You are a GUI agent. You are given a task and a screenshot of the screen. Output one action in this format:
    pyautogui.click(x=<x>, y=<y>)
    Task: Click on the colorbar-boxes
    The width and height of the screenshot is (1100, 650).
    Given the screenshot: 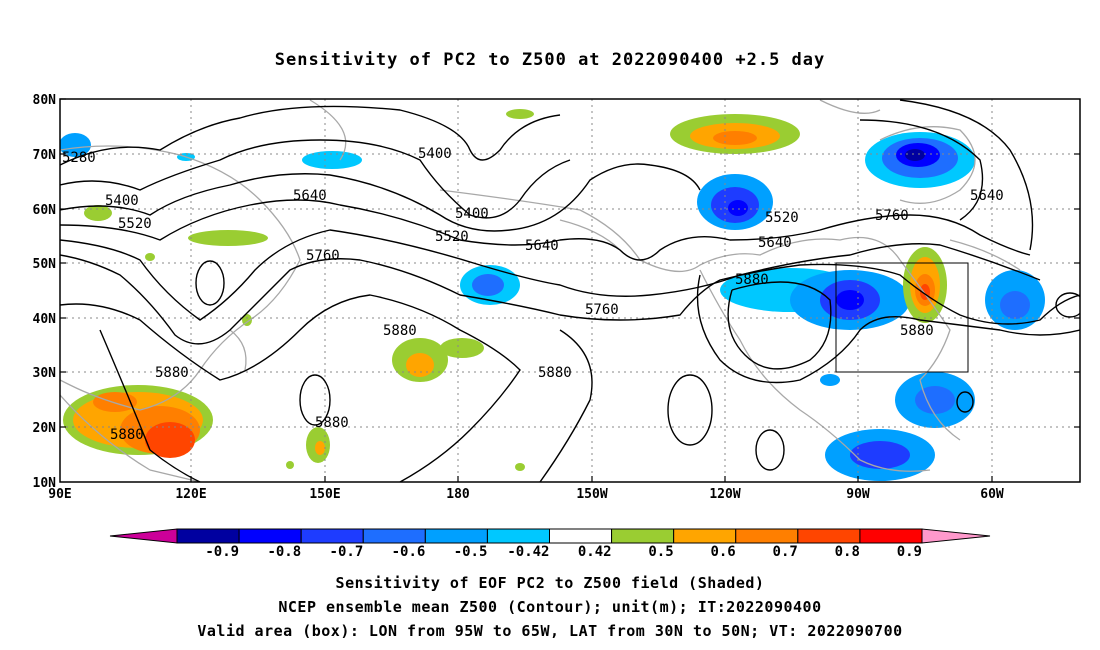 What is the action you would take?
    pyautogui.click(x=549, y=536)
    